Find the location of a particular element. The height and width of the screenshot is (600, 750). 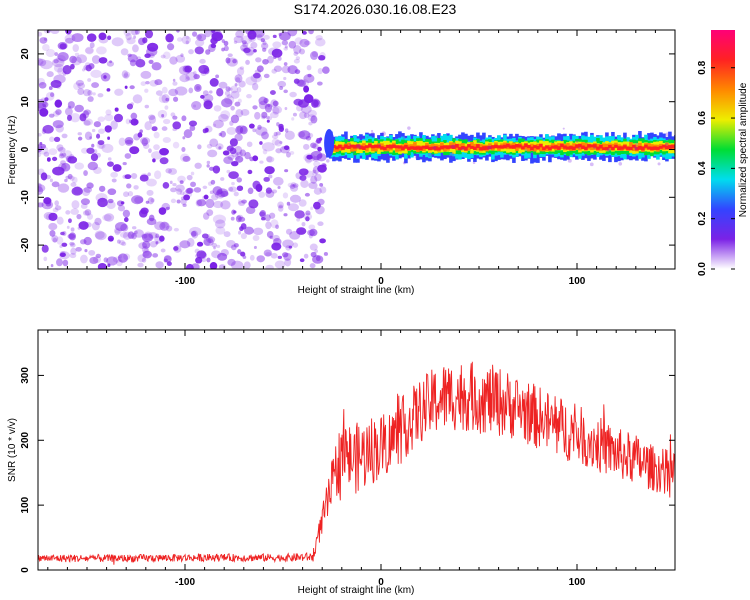

snr-xtick-label: -100 is located at coordinates (185, 582).